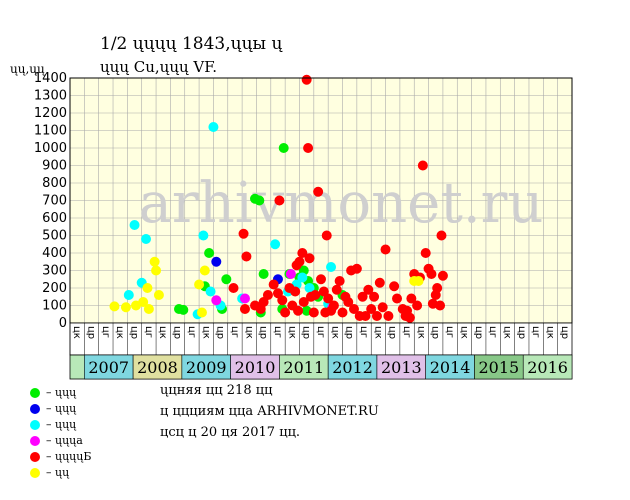 This screenshot has width=630, height=500. Describe the element at coordinates (216, 390) in the screenshot. I see `note-line: ųцняя цц 218 цц` at that location.